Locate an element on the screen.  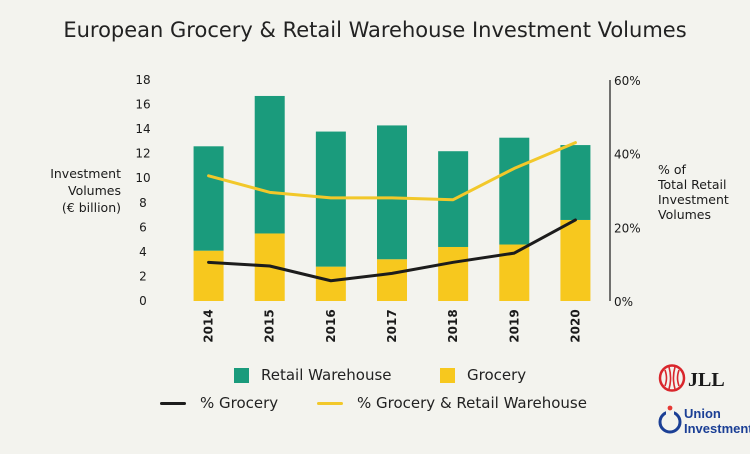
left-tick-4: 4 is located at coordinates (143, 252).